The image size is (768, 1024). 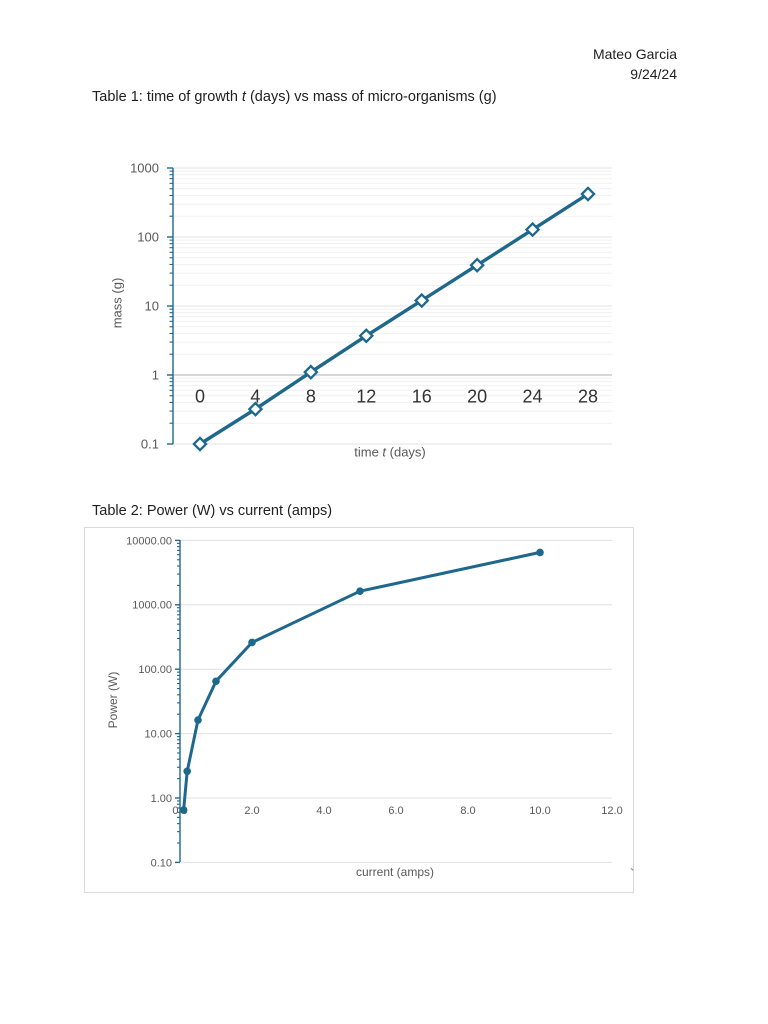 I want to click on x-tick-label: 6.0, so click(x=395, y=811).